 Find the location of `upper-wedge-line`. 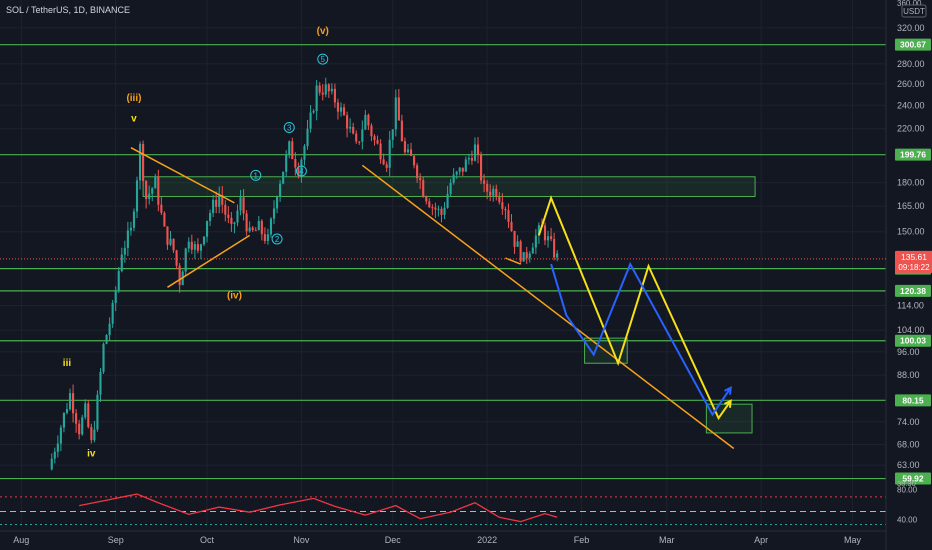

upper-wedge-line is located at coordinates (182, 175).